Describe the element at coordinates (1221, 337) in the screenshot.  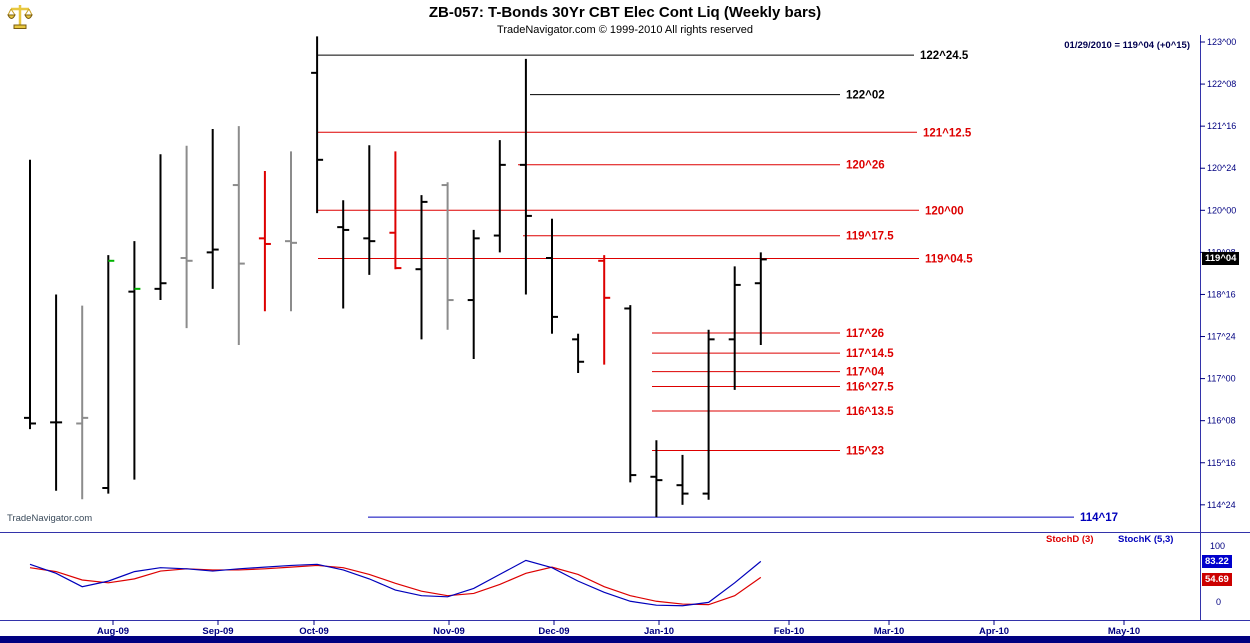
I see `price-axis-label: 117^24` at that location.